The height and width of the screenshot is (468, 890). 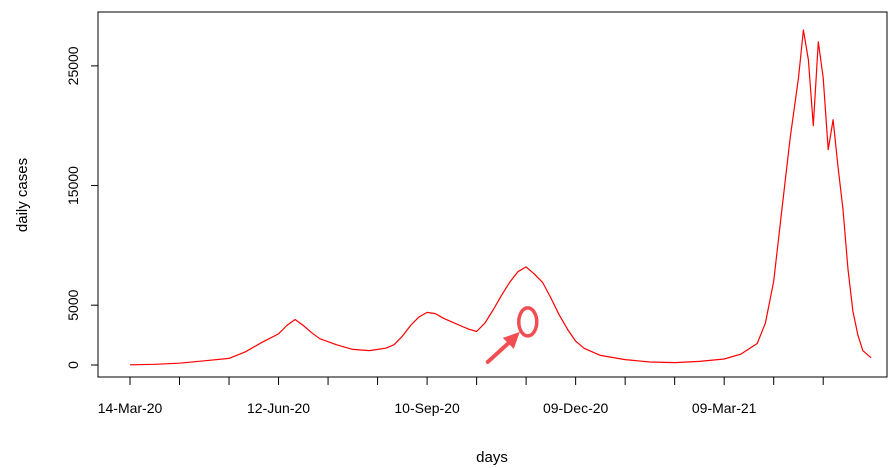 What do you see at coordinates (492, 457) in the screenshot?
I see `x-axis-title: days` at bounding box center [492, 457].